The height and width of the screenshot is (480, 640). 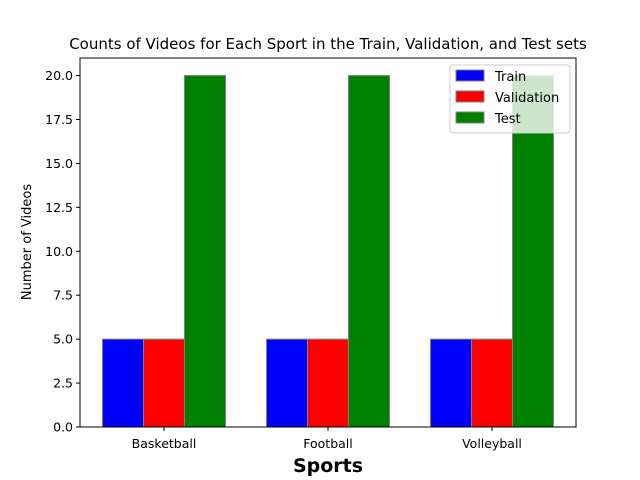 What do you see at coordinates (59, 163) in the screenshot?
I see `y-tick-label: 15.0` at bounding box center [59, 163].